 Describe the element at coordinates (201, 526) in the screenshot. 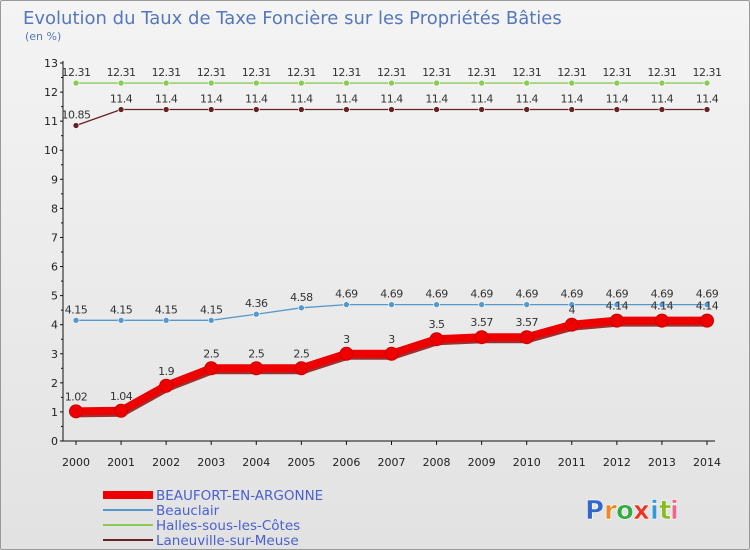

I see `legend-item-halles-sous-les-c-tes: Halles-sous-les-Côtes` at that location.